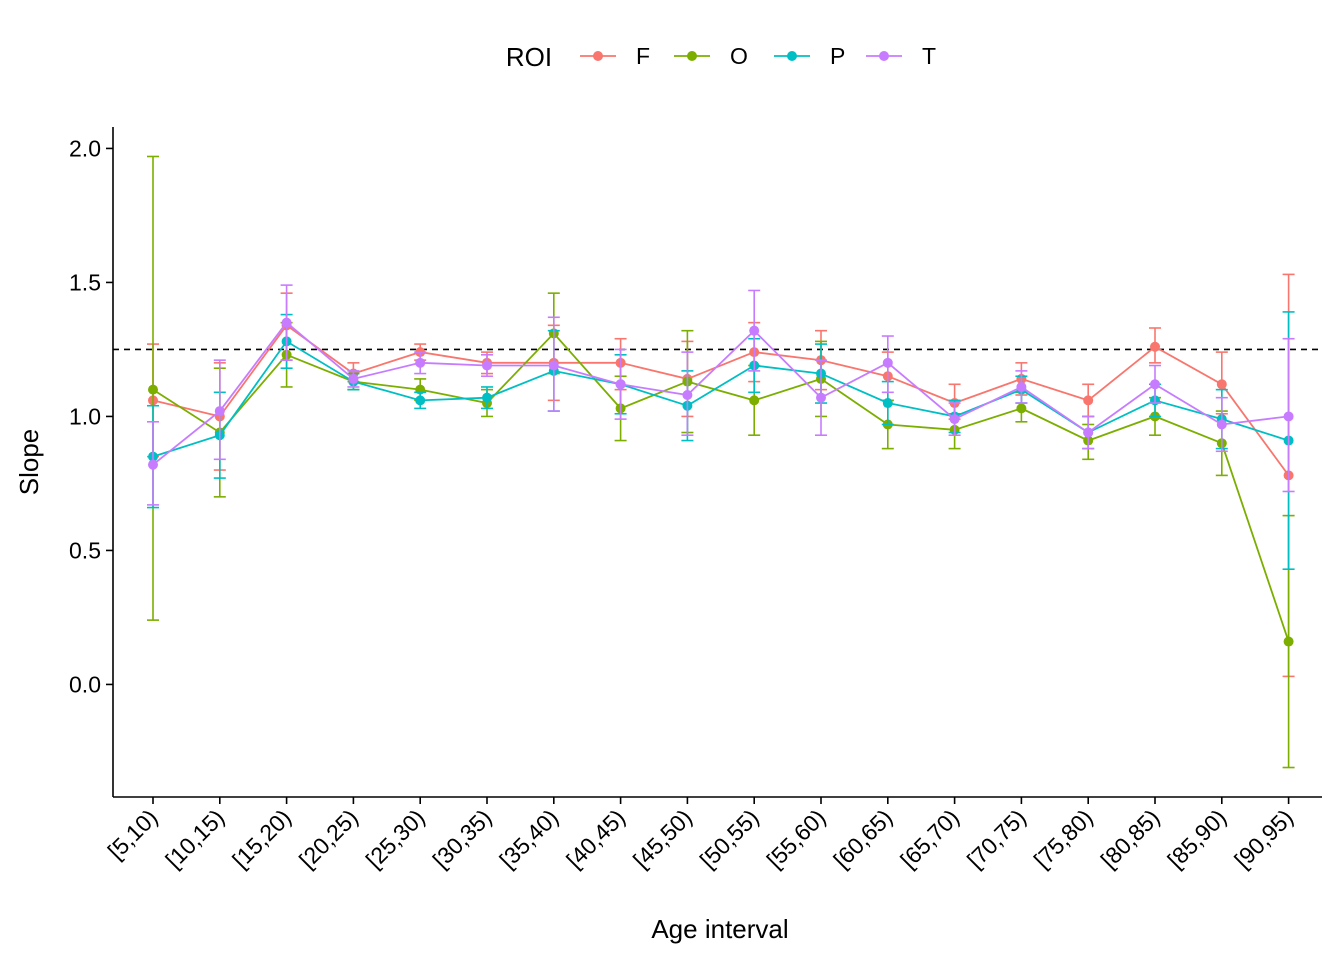 This screenshot has width=1344, height=965. Describe the element at coordinates (901, 56) in the screenshot. I see `legend-item-T: T` at that location.